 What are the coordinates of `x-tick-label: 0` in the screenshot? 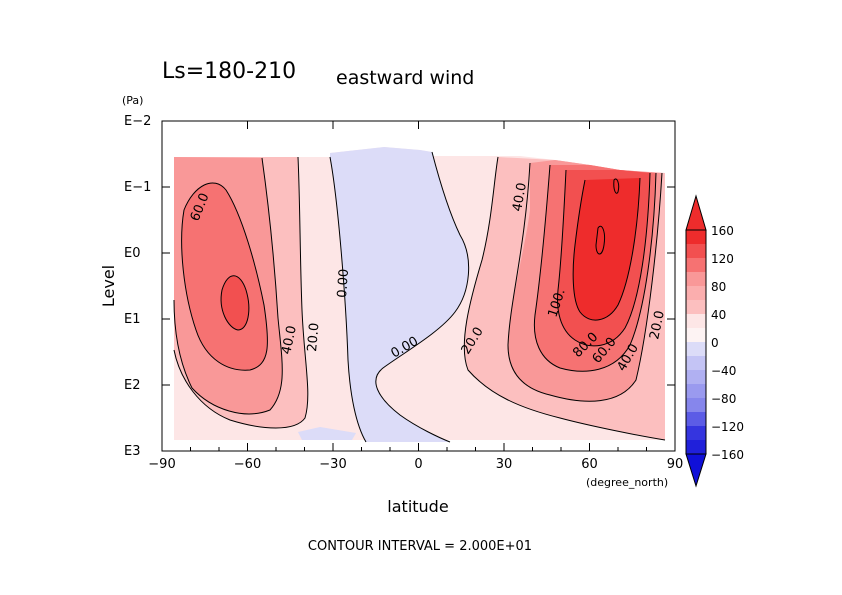 It's located at (418, 464).